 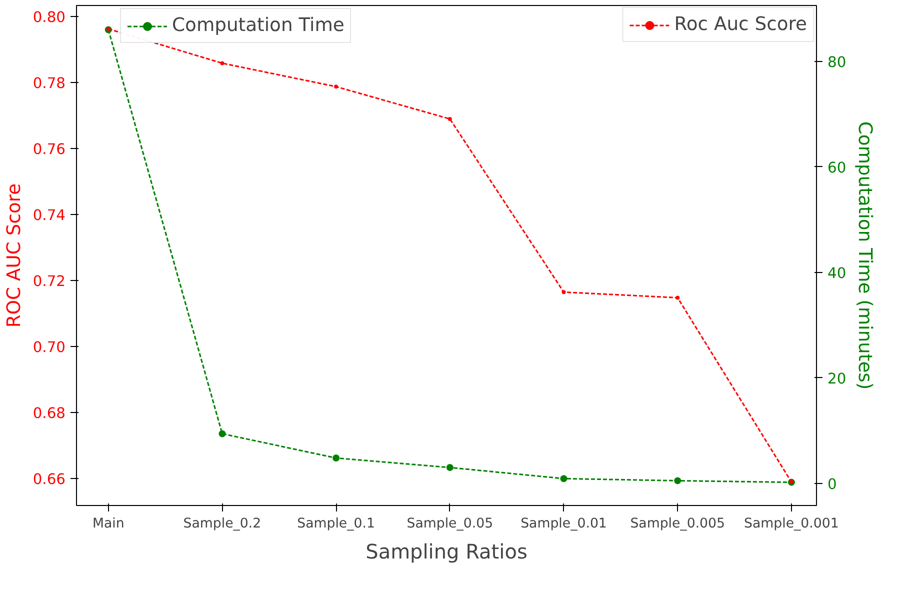 I want to click on x-axis-title: Sampling Ratios, so click(x=447, y=552).